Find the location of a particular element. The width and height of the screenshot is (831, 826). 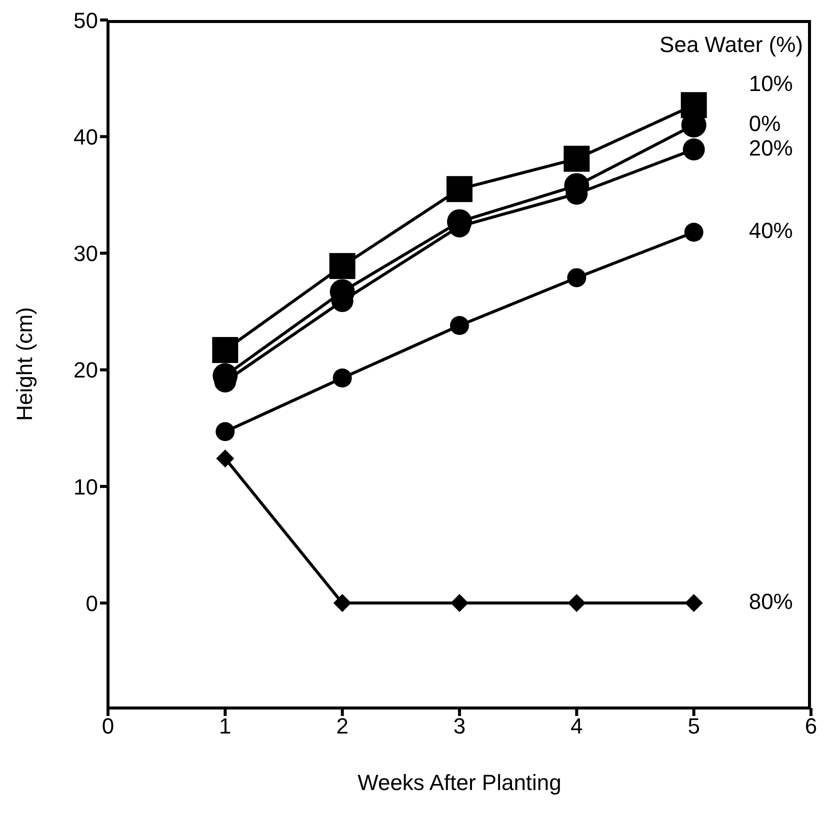

series-label: 10% is located at coordinates (770, 83).